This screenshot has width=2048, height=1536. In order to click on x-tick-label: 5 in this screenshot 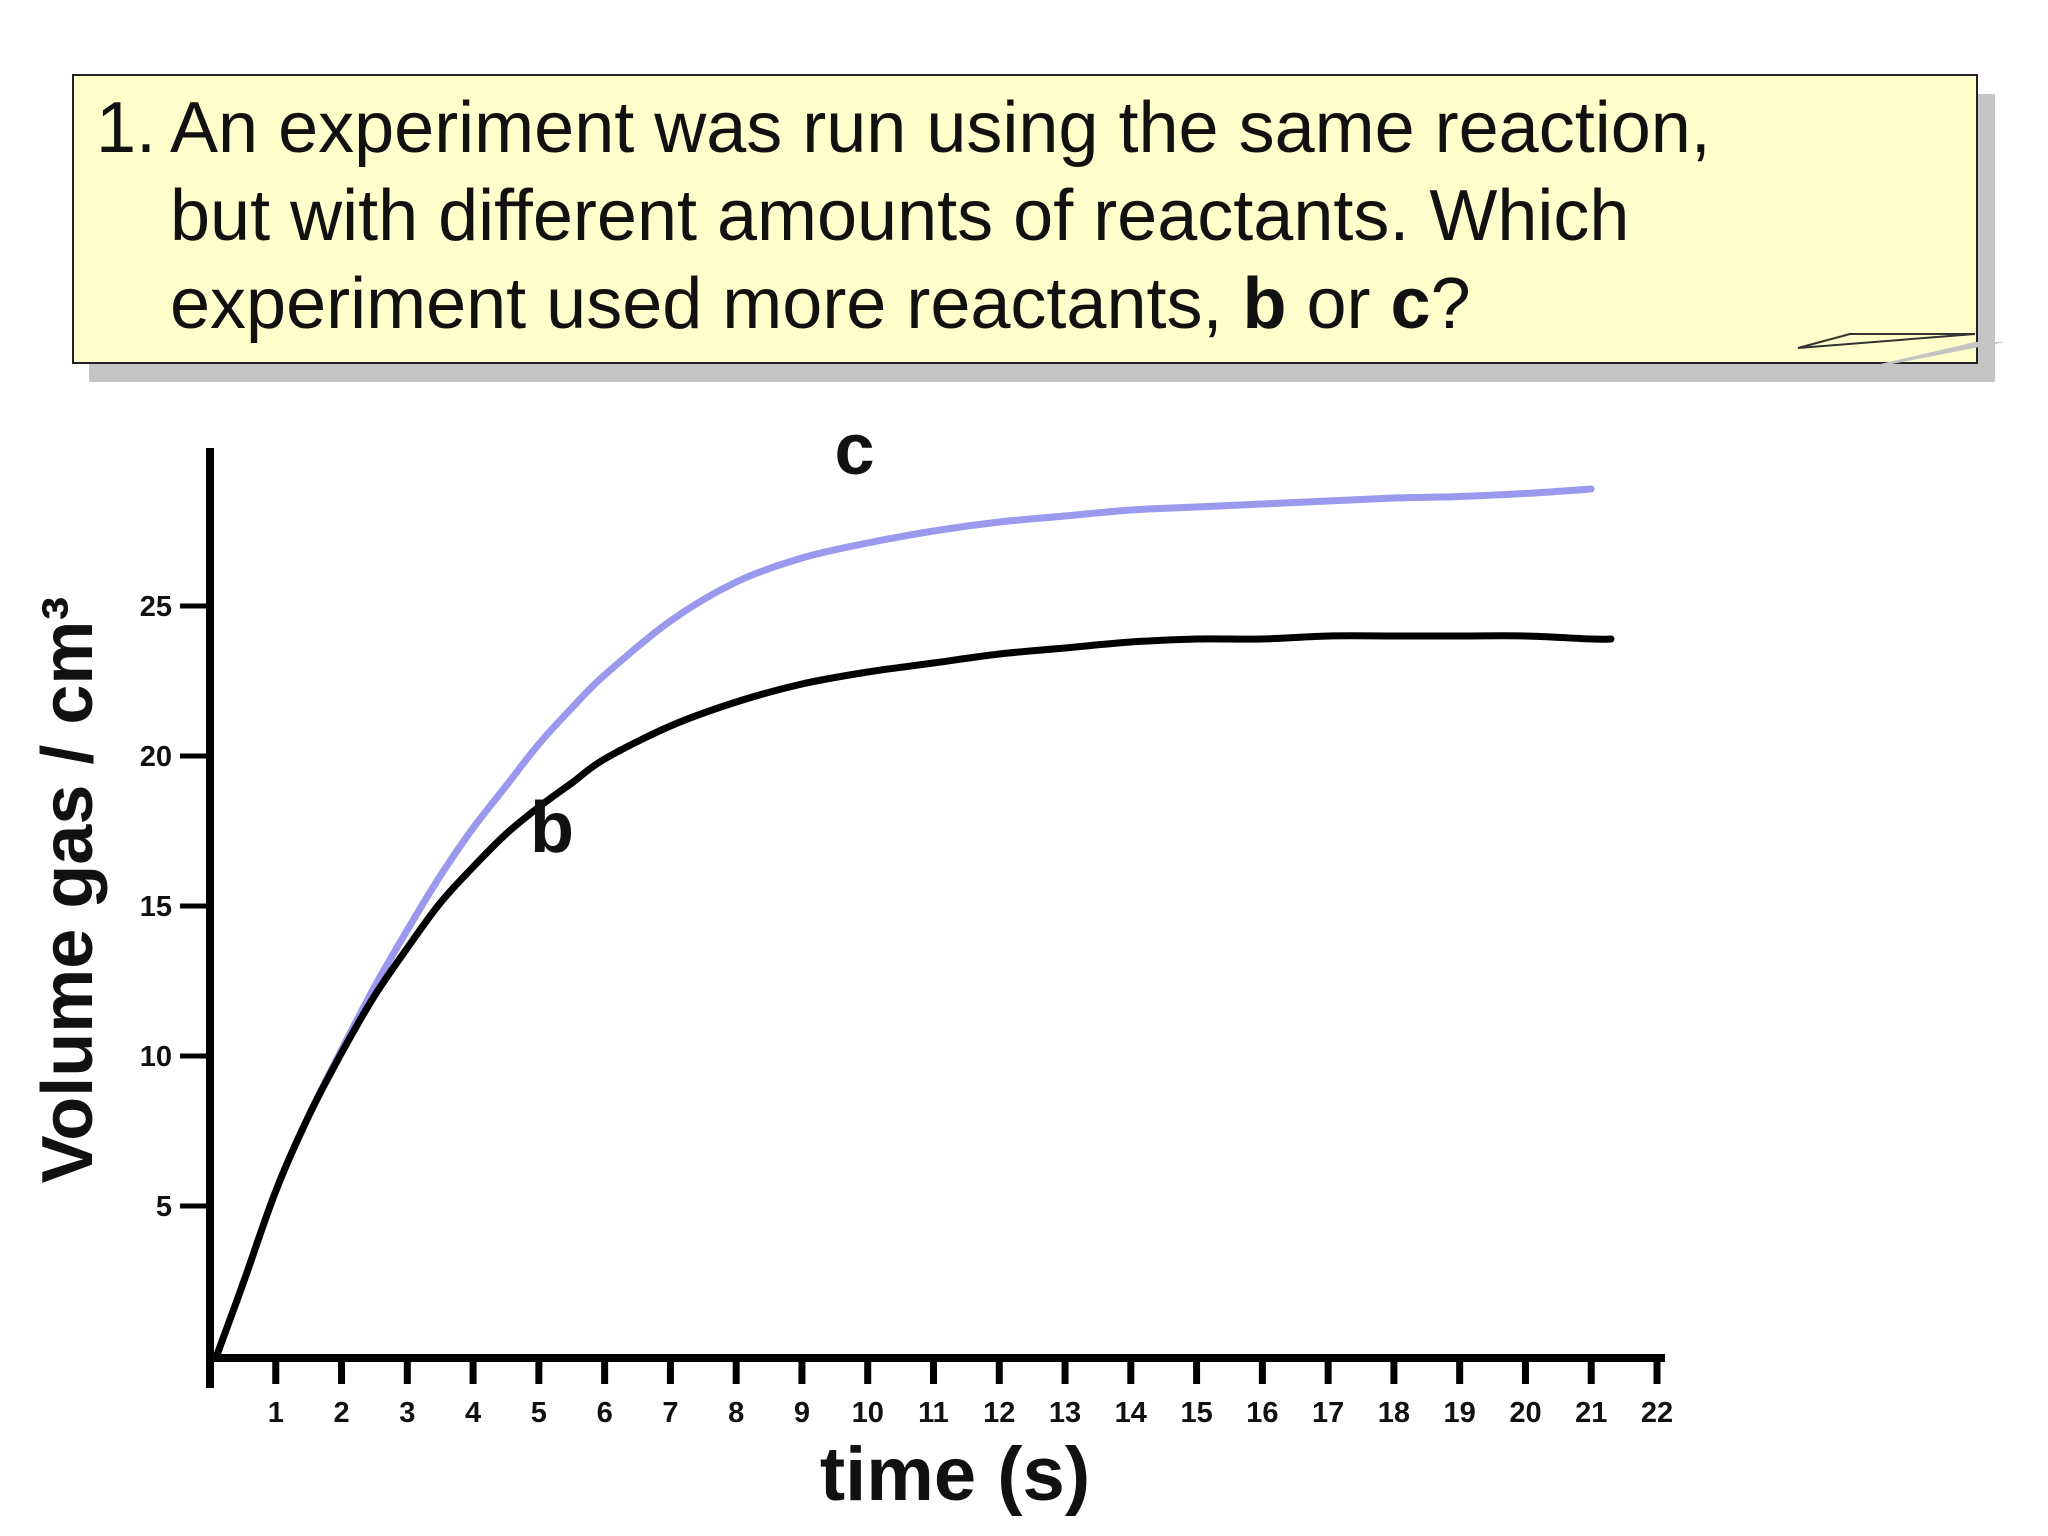, I will do `click(539, 1413)`.